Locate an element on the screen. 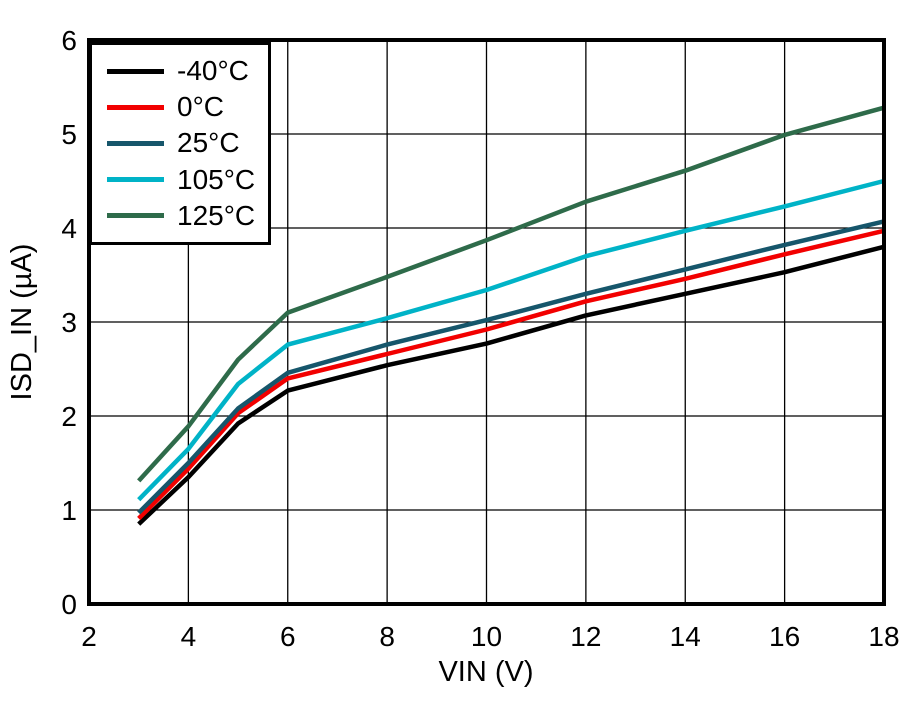 The width and height of the screenshot is (924, 701). y-tick-label: 4 is located at coordinates (69, 228).